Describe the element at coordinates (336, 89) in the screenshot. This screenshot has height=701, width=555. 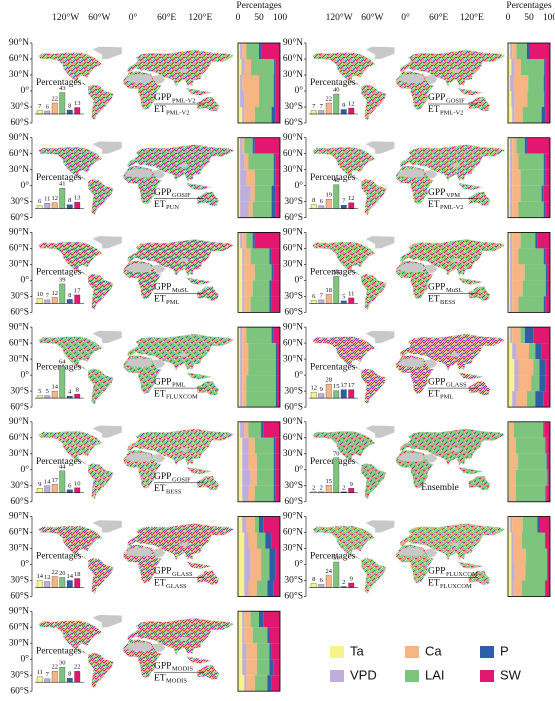
I see `bar-value: 40` at that location.